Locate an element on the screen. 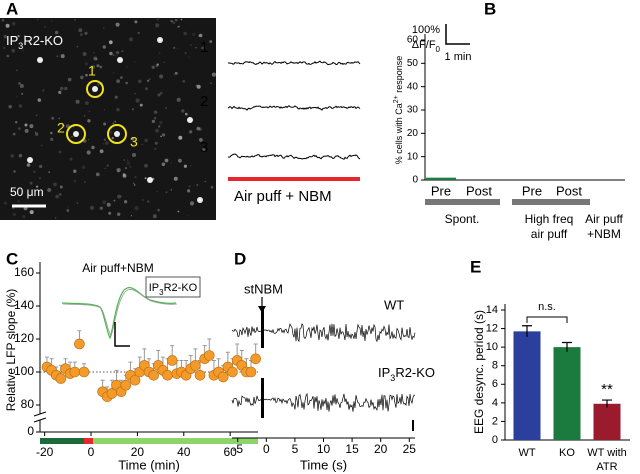 Image resolution: width=640 pixels, height=474 pixels. calcium-trace is located at coordinates (294, 156).